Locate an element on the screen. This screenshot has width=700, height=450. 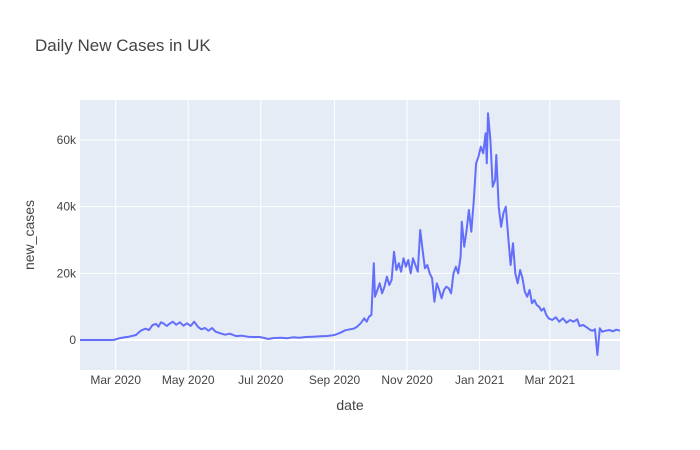
y-tick-label: 60k is located at coordinates (67, 140).